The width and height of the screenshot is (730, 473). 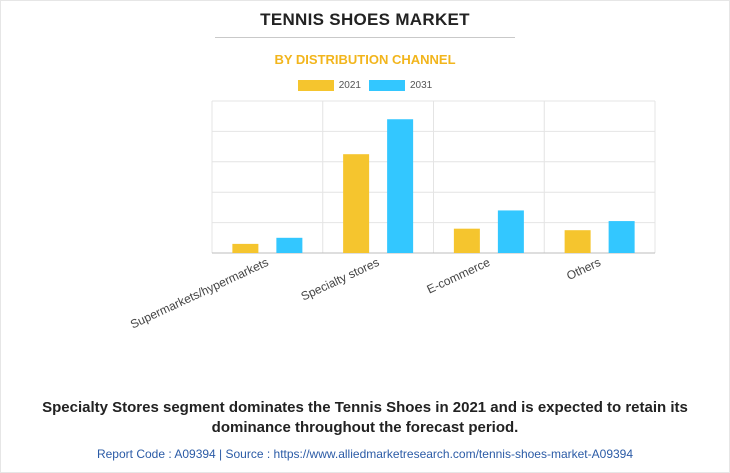 I want to click on legend: 2021 2031, so click(x=365, y=85).